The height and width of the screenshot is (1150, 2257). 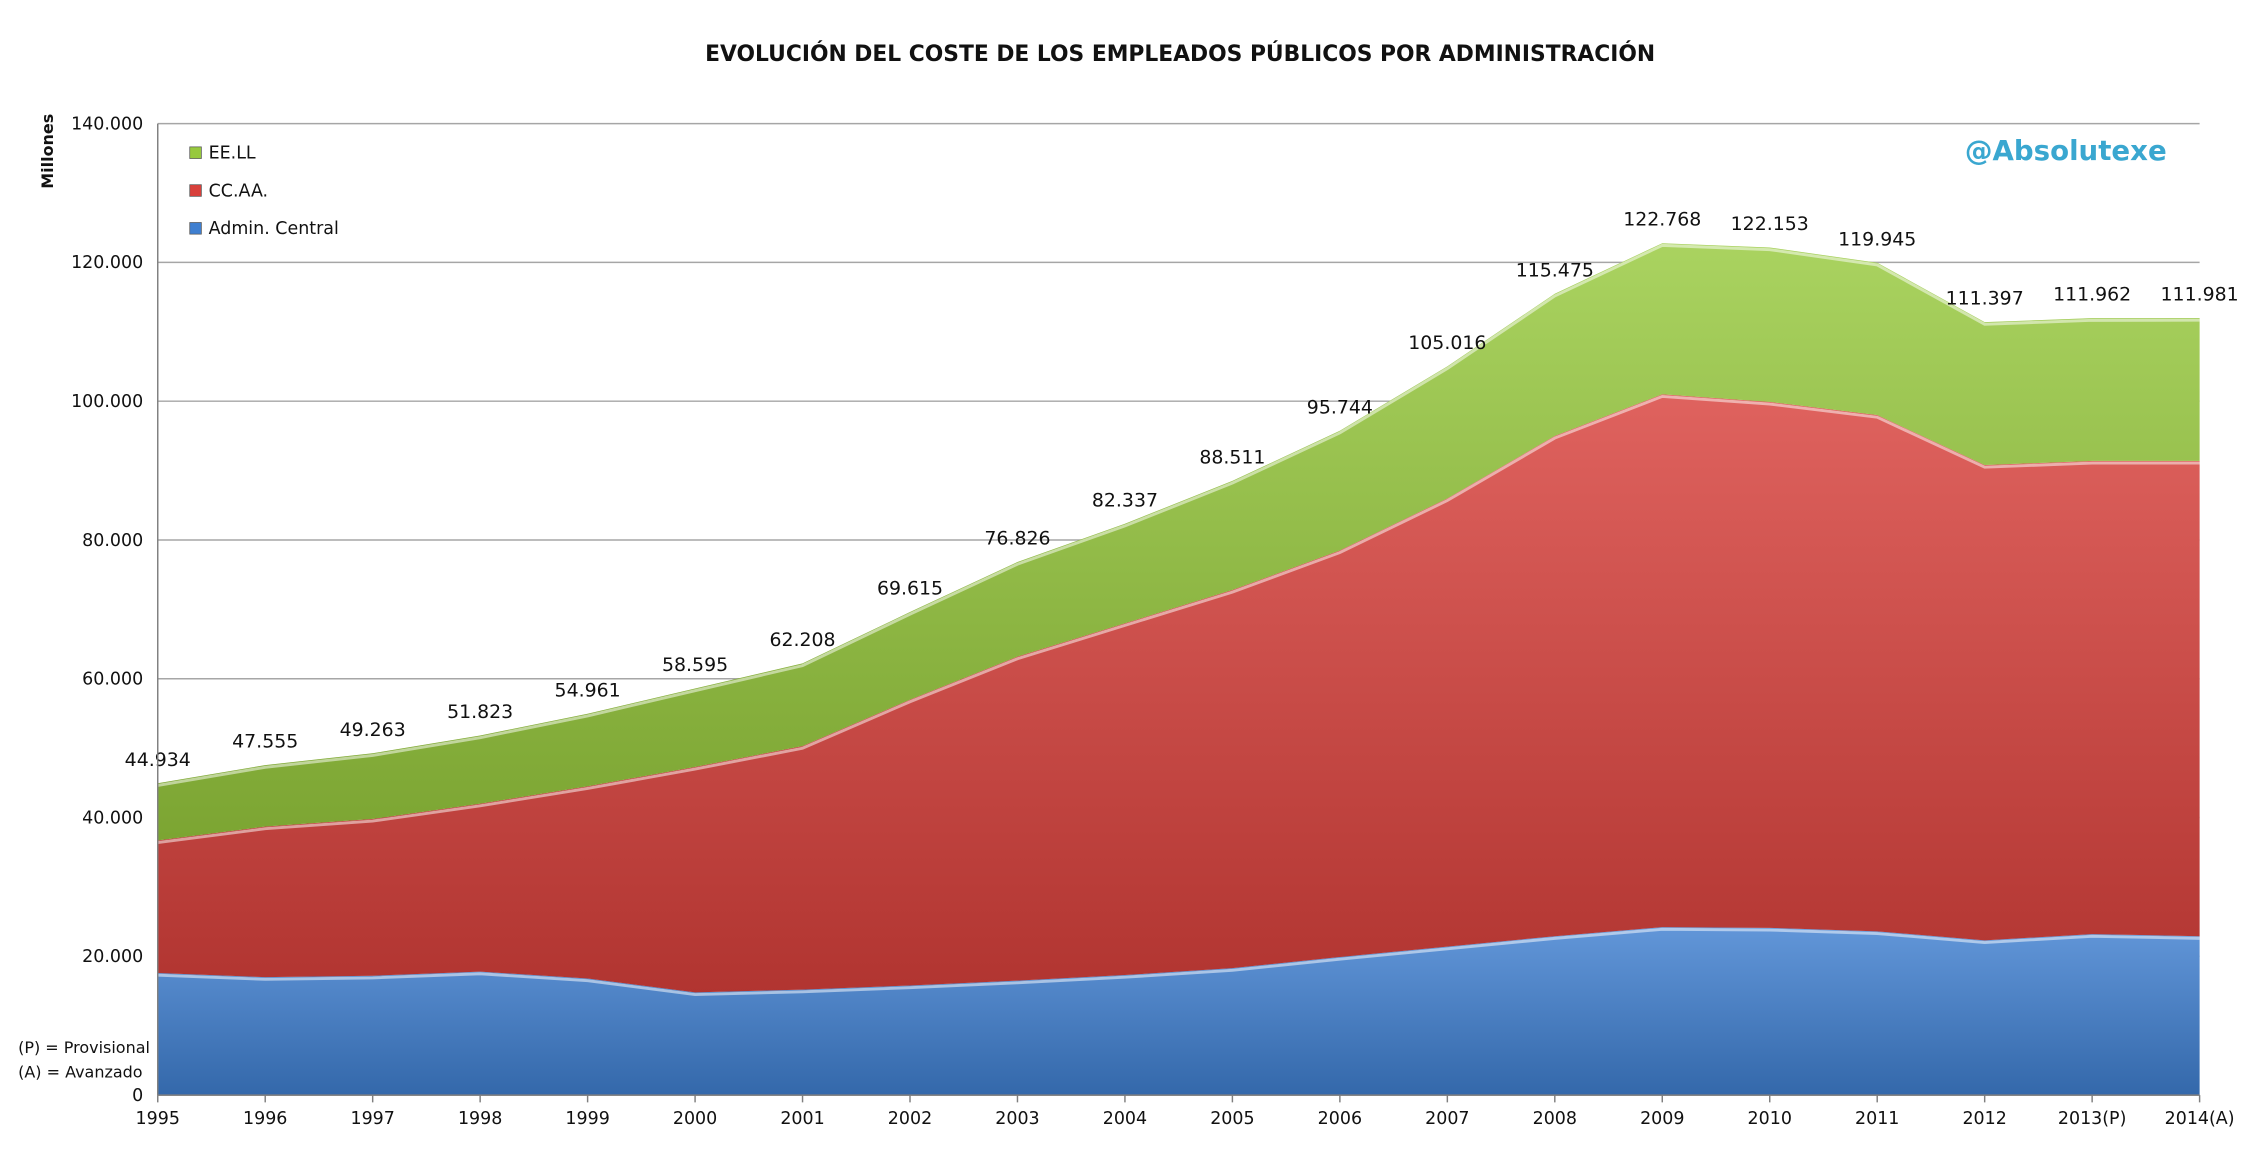 I want to click on x-tick-label: 2009, so click(x=1662, y=1119).